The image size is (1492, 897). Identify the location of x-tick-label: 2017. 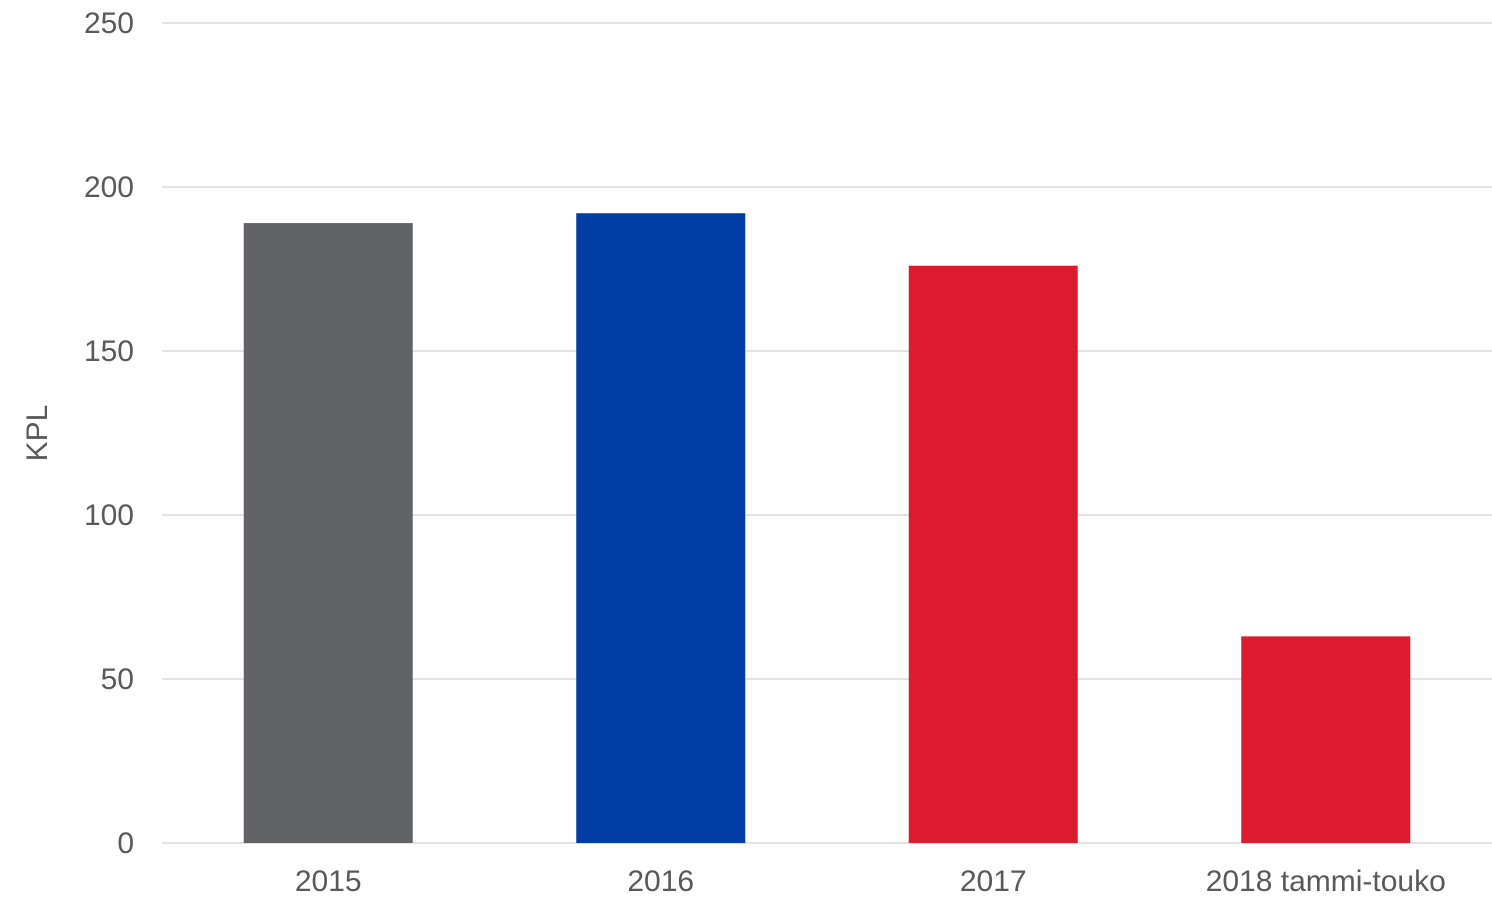
(993, 881).